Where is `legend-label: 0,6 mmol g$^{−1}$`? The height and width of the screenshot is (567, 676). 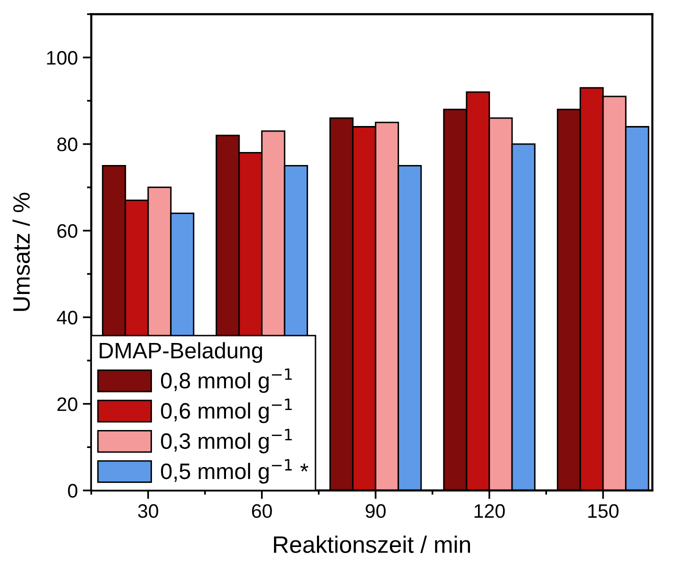
legend-label: 0,6 mmol g$^{−1}$ is located at coordinates (226, 411).